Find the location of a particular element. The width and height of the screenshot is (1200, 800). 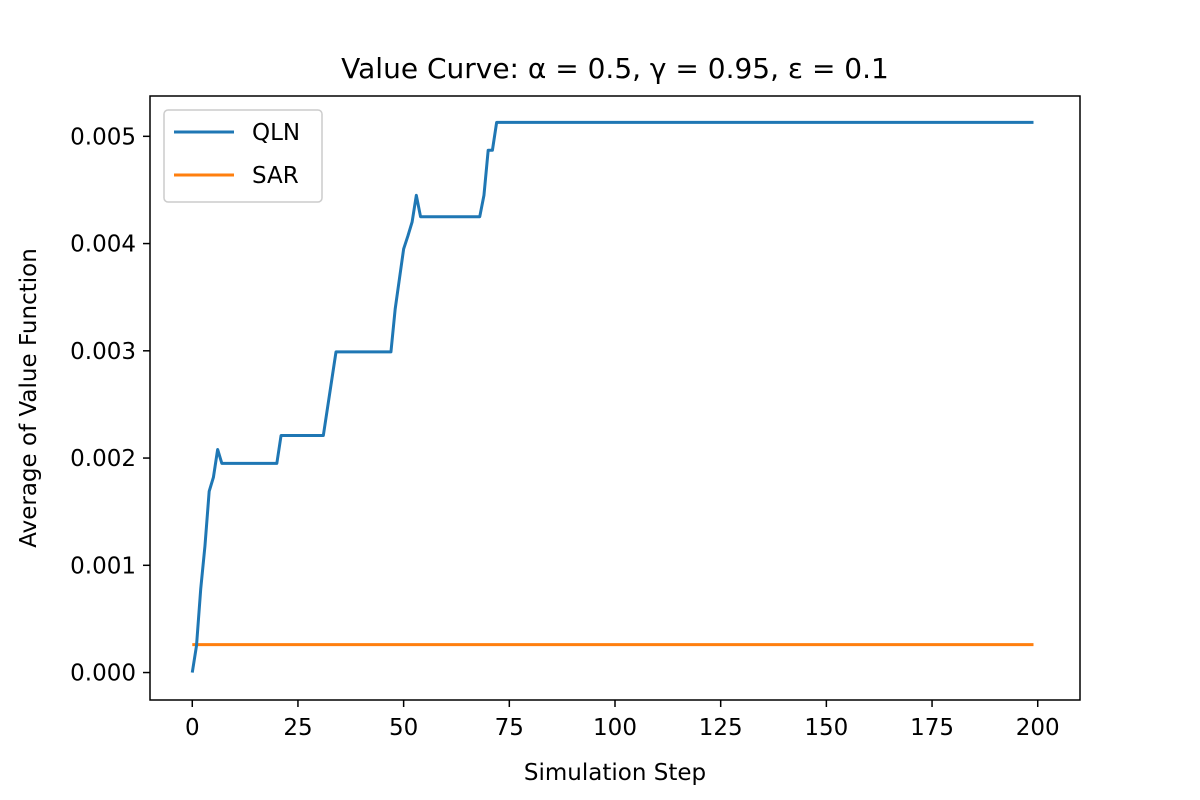

legend: QLN SAR is located at coordinates (243, 156).